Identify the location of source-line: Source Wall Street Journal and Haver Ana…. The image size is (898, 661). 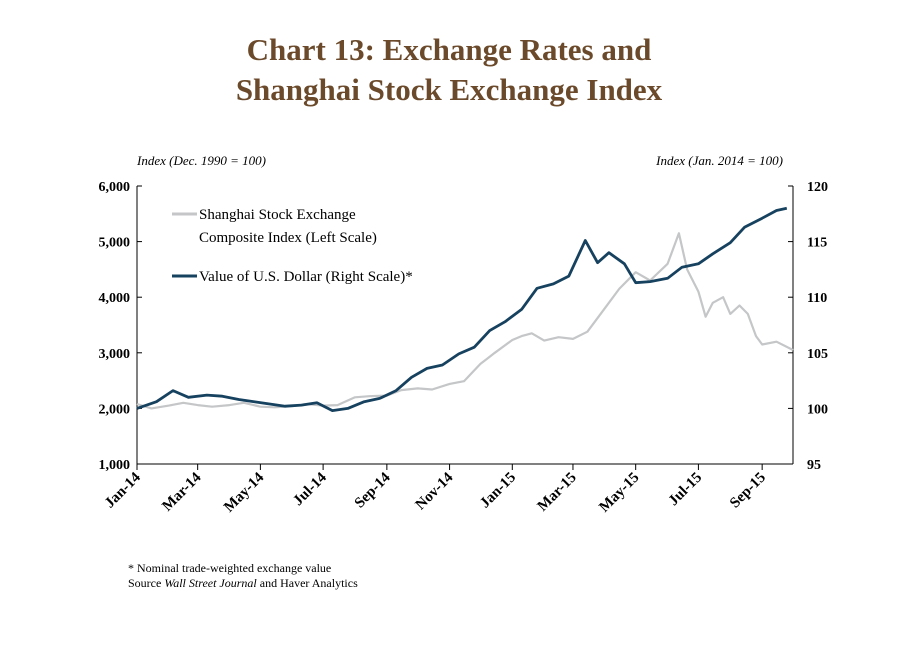
(243, 583).